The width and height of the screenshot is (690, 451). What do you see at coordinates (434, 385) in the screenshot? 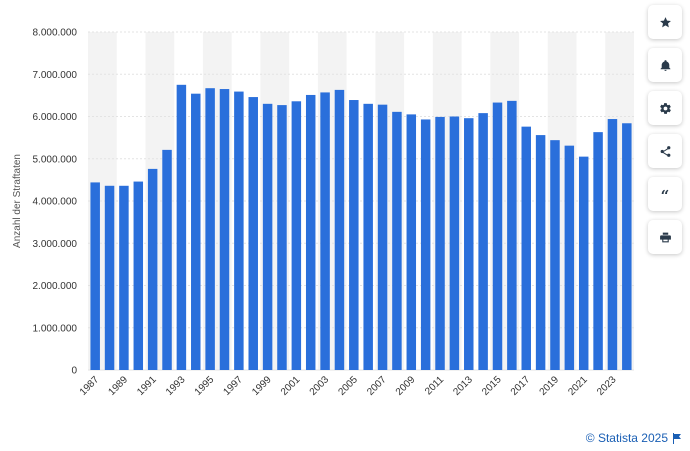
I see `x-tick-label: 2011` at bounding box center [434, 385].